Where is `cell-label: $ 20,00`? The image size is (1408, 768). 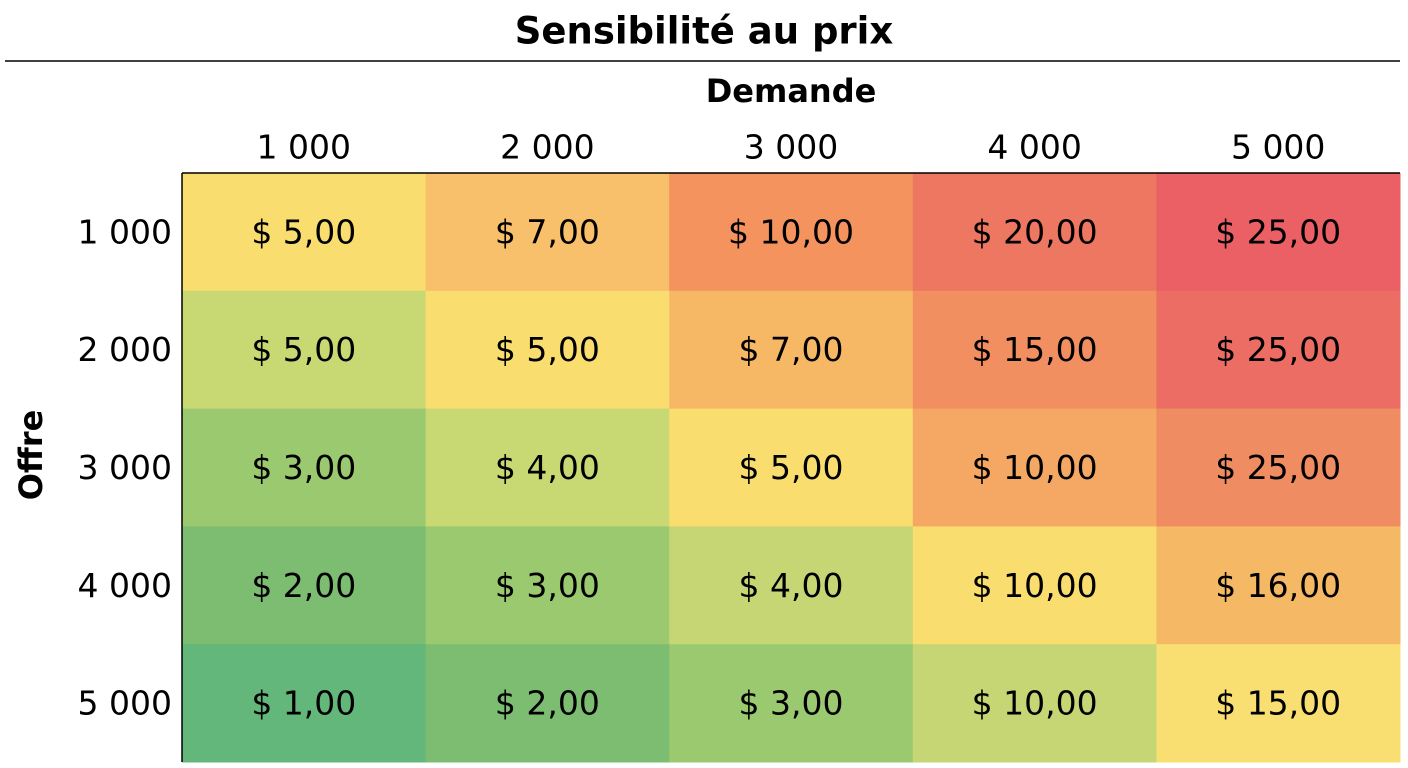 cell-label: $ 20,00 is located at coordinates (1035, 231).